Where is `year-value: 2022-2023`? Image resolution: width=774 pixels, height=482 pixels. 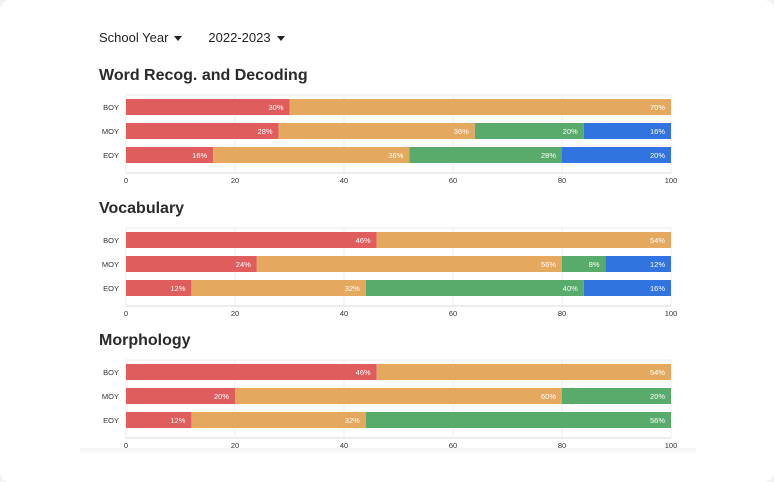
year-value: 2022-2023 is located at coordinates (239, 37).